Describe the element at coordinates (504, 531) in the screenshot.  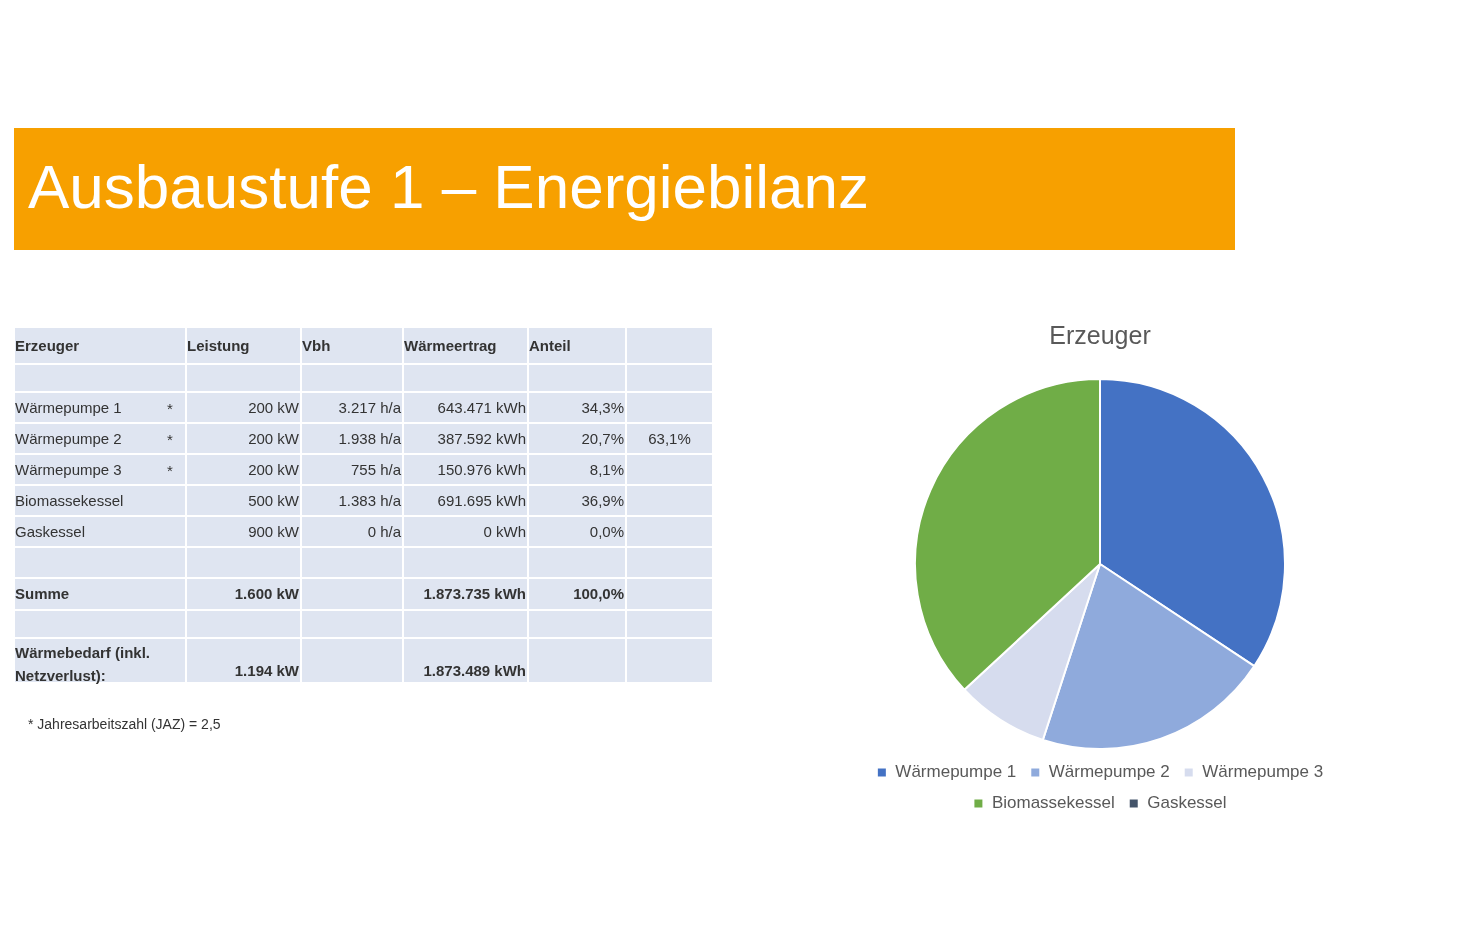
I see `text: 0 kWh` at that location.